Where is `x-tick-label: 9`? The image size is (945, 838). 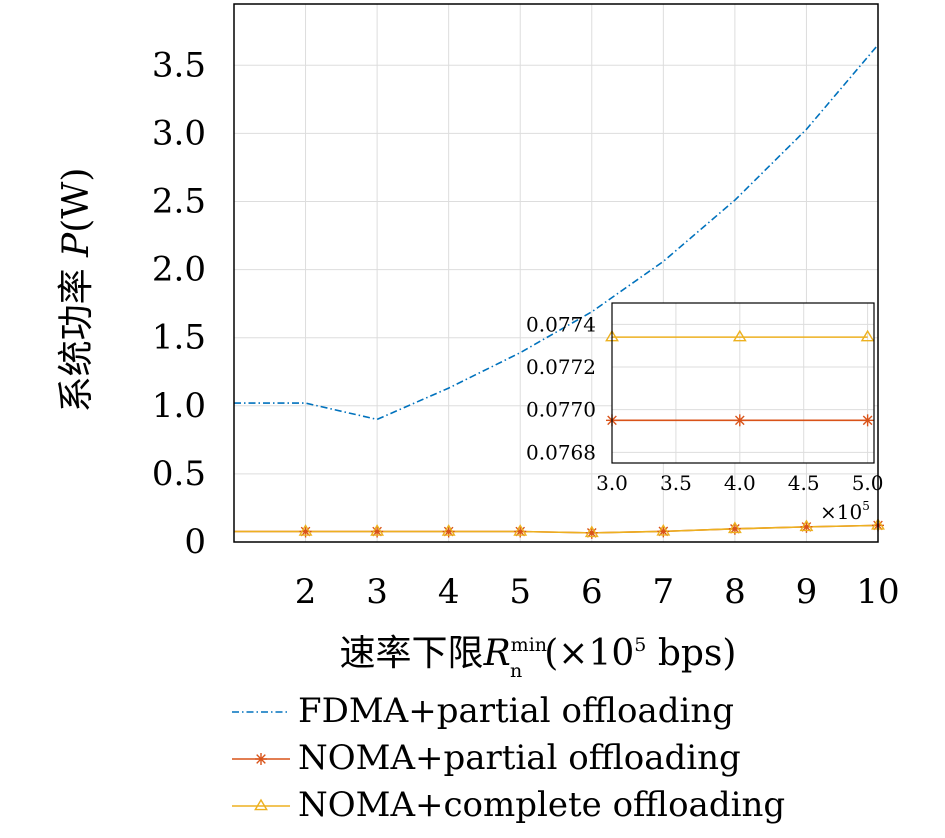 x-tick-label: 9 is located at coordinates (807, 592).